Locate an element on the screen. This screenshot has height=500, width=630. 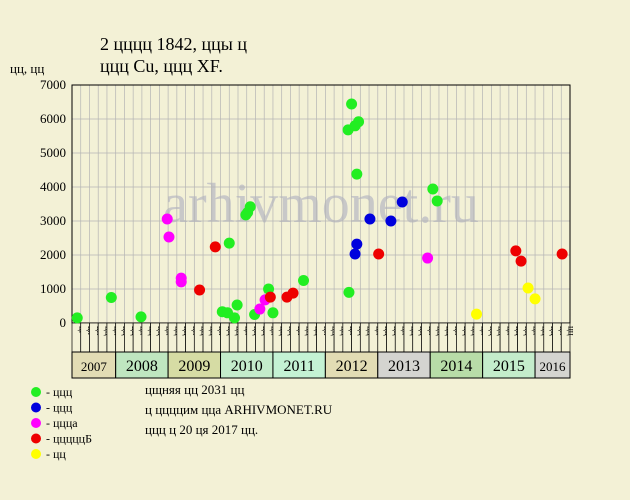
year-label: 2010 is located at coordinates (247, 366).